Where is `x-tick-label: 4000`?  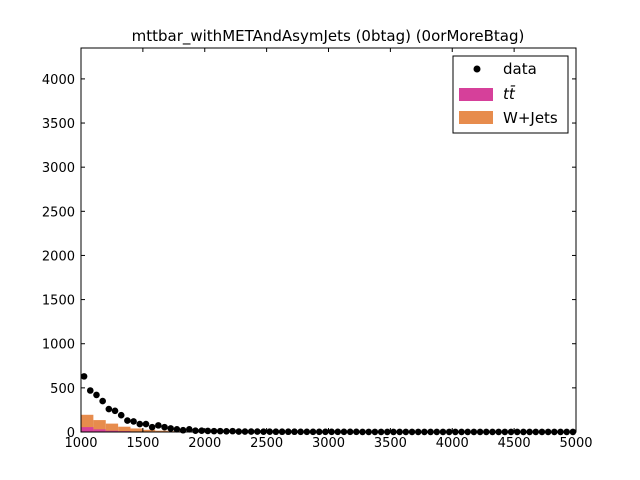 x-tick-label: 4000 is located at coordinates (452, 443).